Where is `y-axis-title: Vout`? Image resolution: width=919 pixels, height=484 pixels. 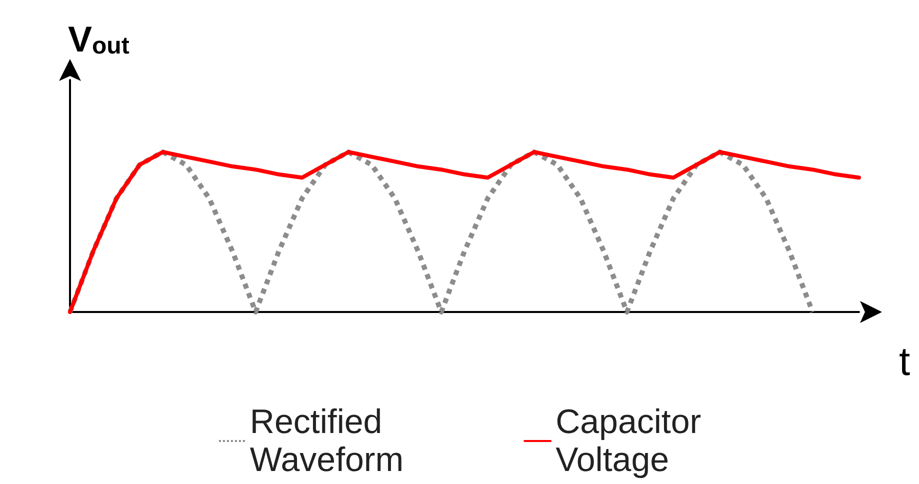 y-axis-title: Vout is located at coordinates (99, 39).